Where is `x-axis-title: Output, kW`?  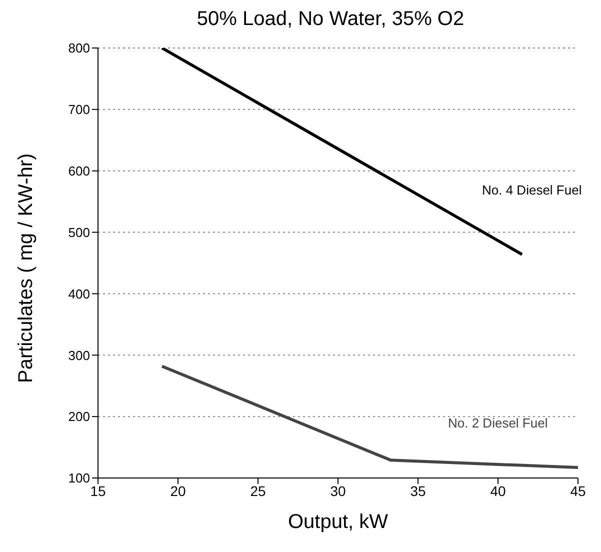 x-axis-title: Output, kW is located at coordinates (338, 522).